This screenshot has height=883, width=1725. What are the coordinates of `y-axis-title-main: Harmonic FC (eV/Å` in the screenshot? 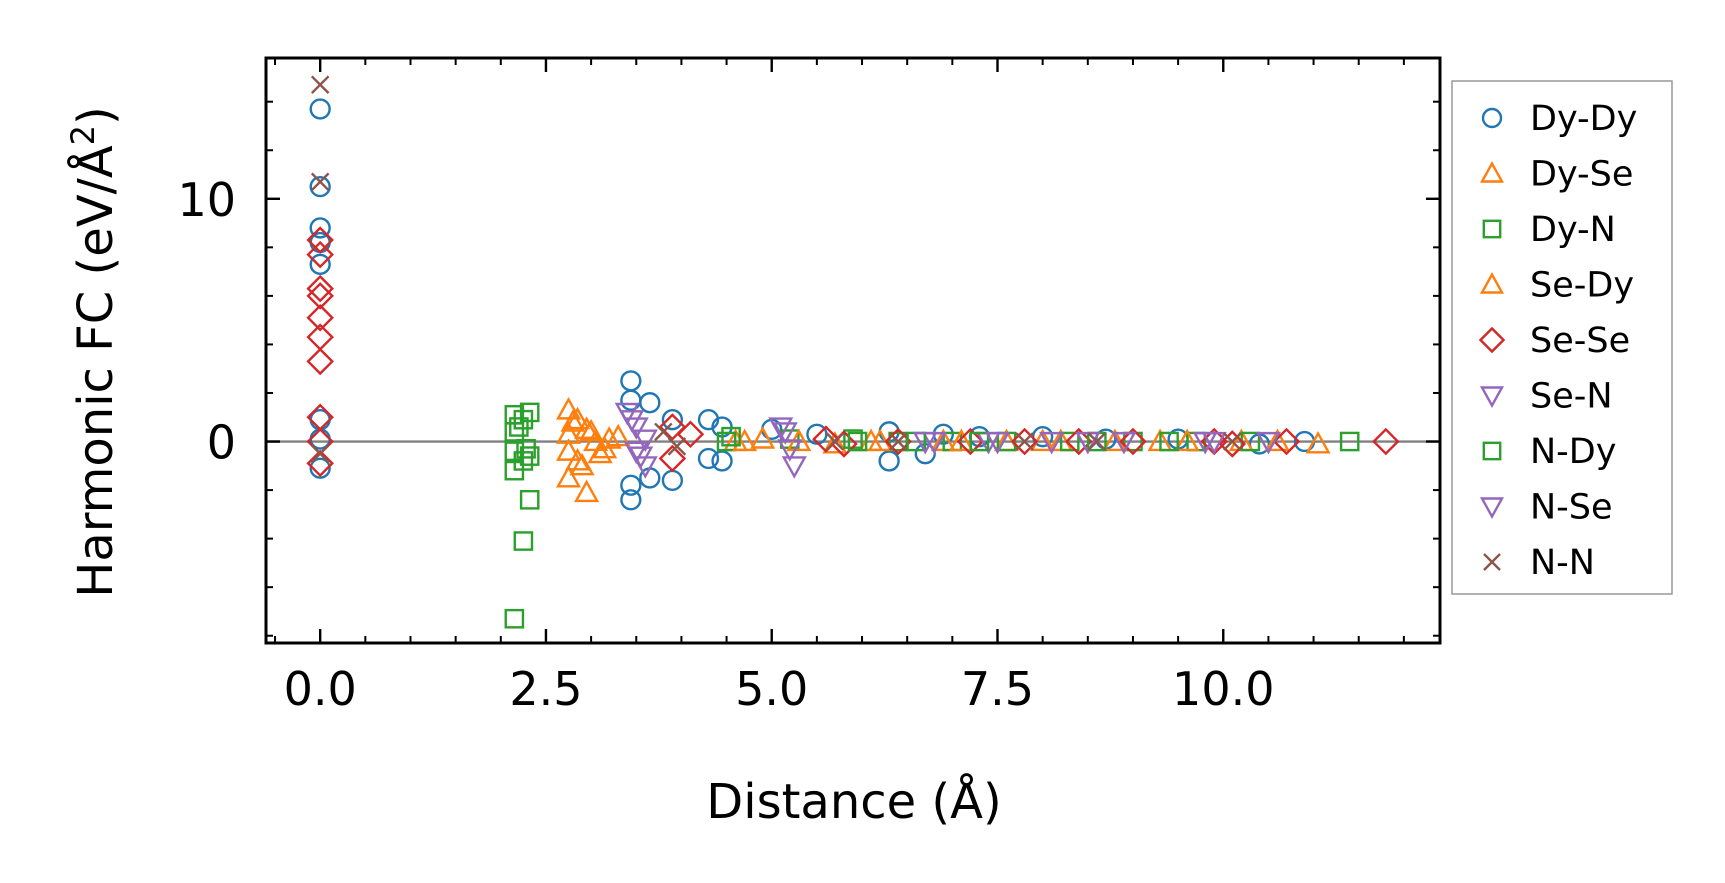 It's located at (95, 371).